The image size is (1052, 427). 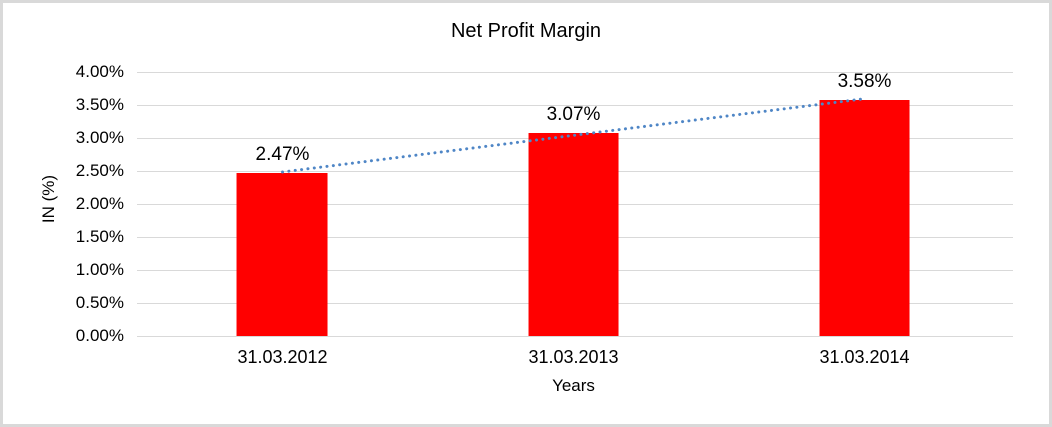 What do you see at coordinates (573, 385) in the screenshot?
I see `x-axis-title: Years` at bounding box center [573, 385].